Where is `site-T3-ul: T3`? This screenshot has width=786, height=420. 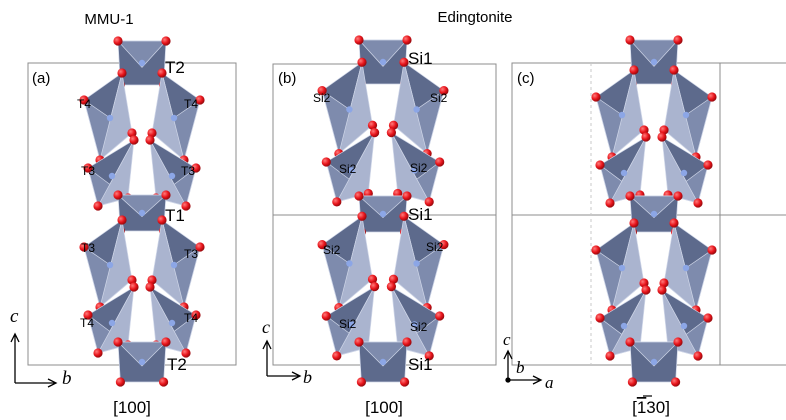 site-T3-ul: T3 is located at coordinates (88, 171).